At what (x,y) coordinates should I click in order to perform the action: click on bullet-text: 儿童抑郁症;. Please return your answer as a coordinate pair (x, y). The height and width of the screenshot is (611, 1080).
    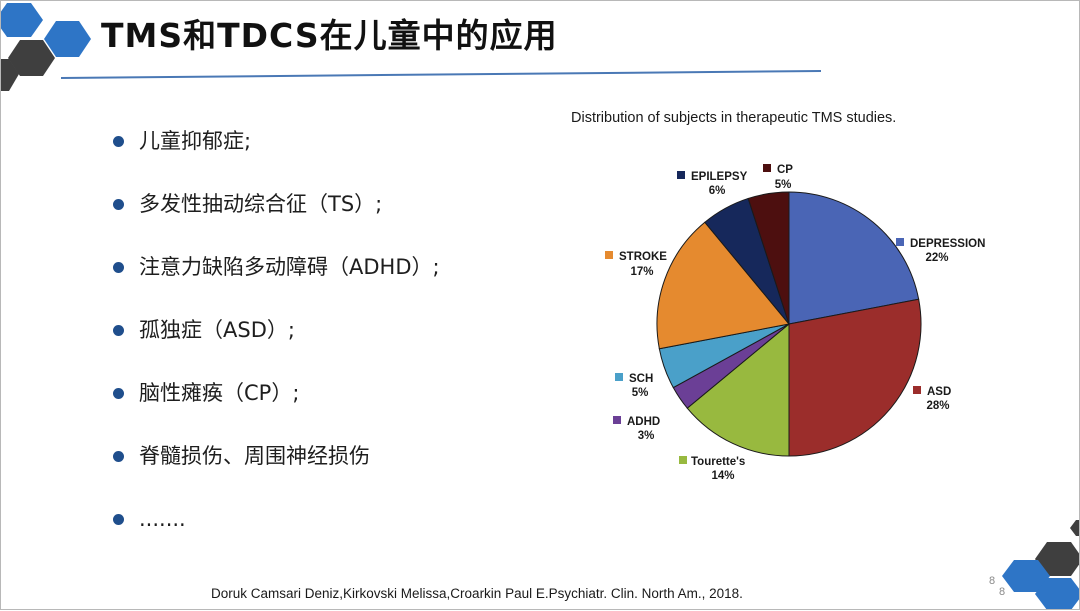
    Looking at the image, I should click on (195, 141).